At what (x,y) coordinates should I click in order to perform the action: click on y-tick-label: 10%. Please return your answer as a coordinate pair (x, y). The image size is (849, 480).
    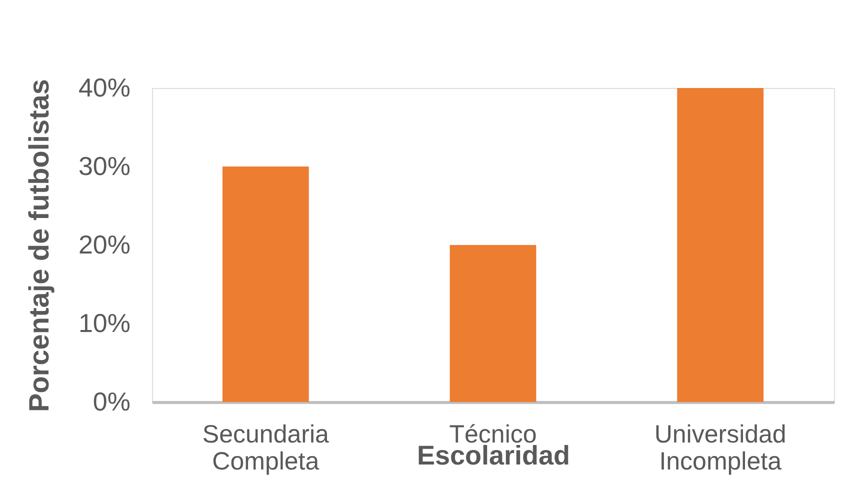
    Looking at the image, I should click on (104, 323).